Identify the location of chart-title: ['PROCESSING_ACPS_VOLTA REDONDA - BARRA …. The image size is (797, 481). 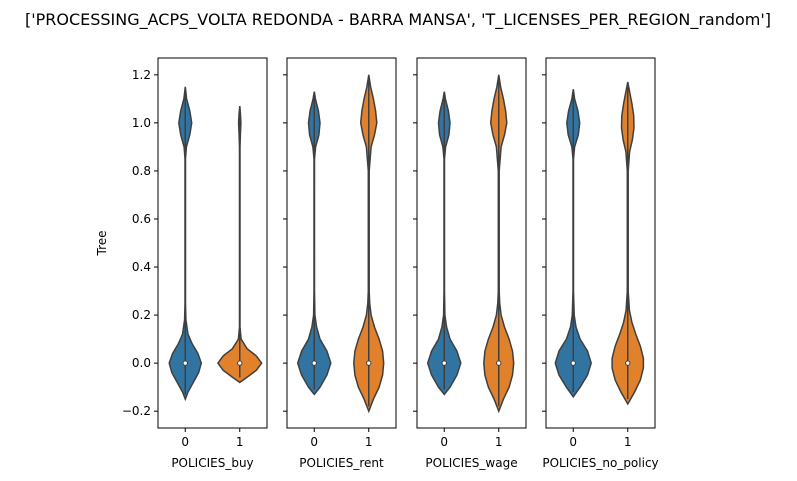
(398, 20).